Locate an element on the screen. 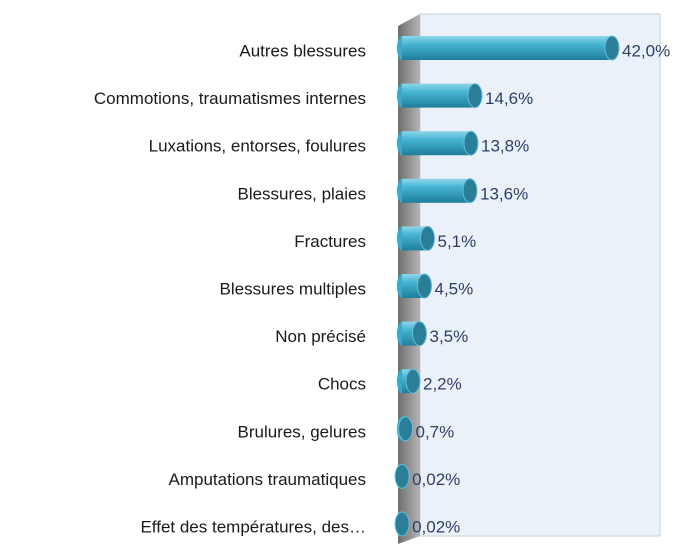  category-label: Luxations, entorses, foulures is located at coordinates (257, 146).